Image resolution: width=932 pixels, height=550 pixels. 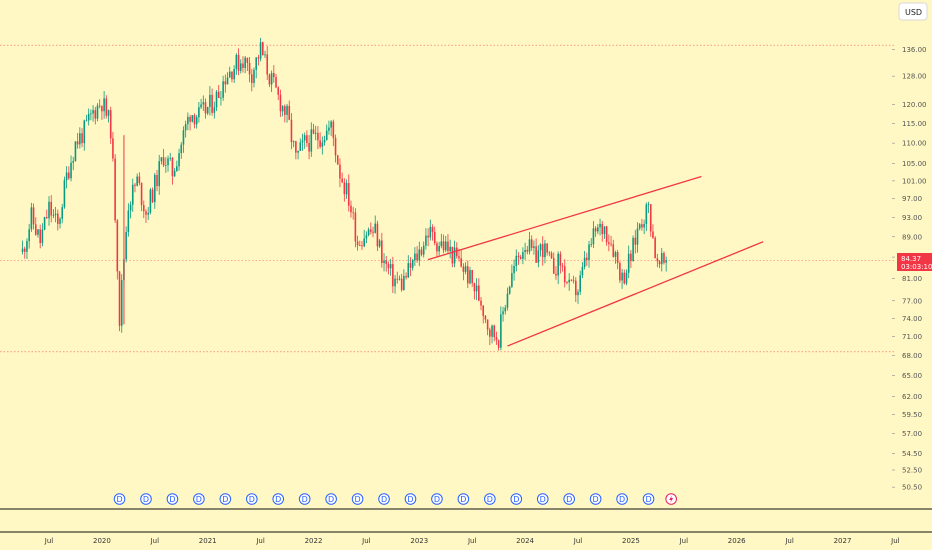 I want to click on price-tick-label: 115.00, so click(x=914, y=124).